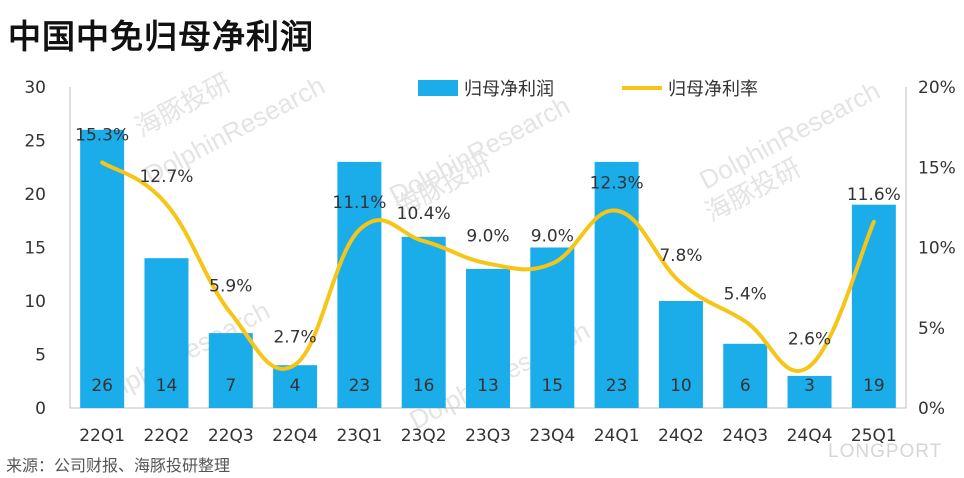 This screenshot has width=964, height=478. Describe the element at coordinates (745, 436) in the screenshot. I see `x-tick-label: 24Q3` at that location.